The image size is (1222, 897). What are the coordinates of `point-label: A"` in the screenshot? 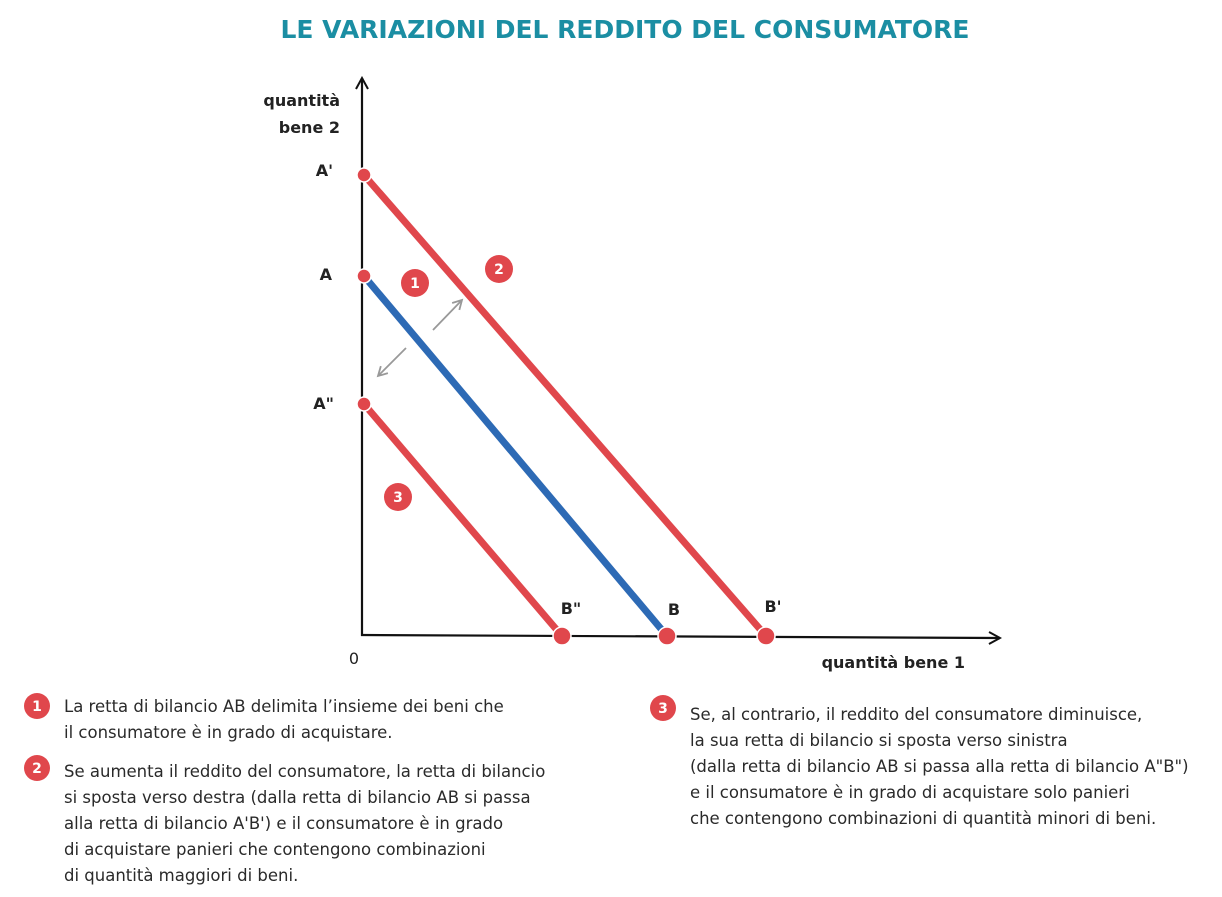 It's located at (323, 403).